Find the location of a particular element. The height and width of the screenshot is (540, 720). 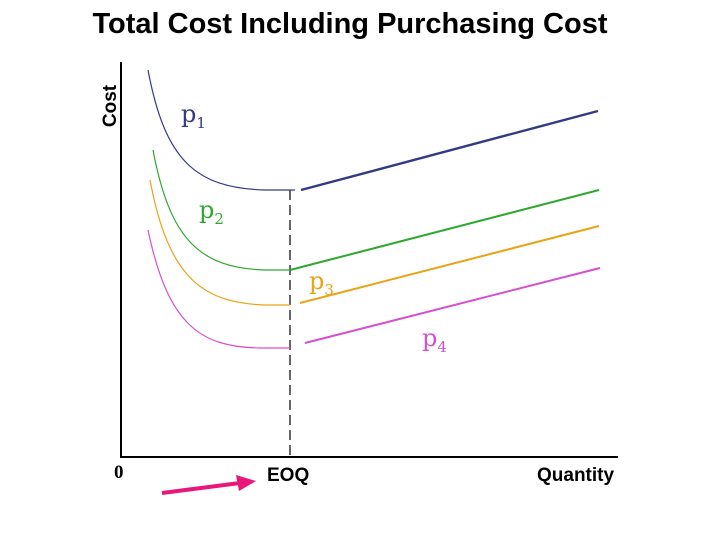

curve-p1-u is located at coordinates (221, 130).